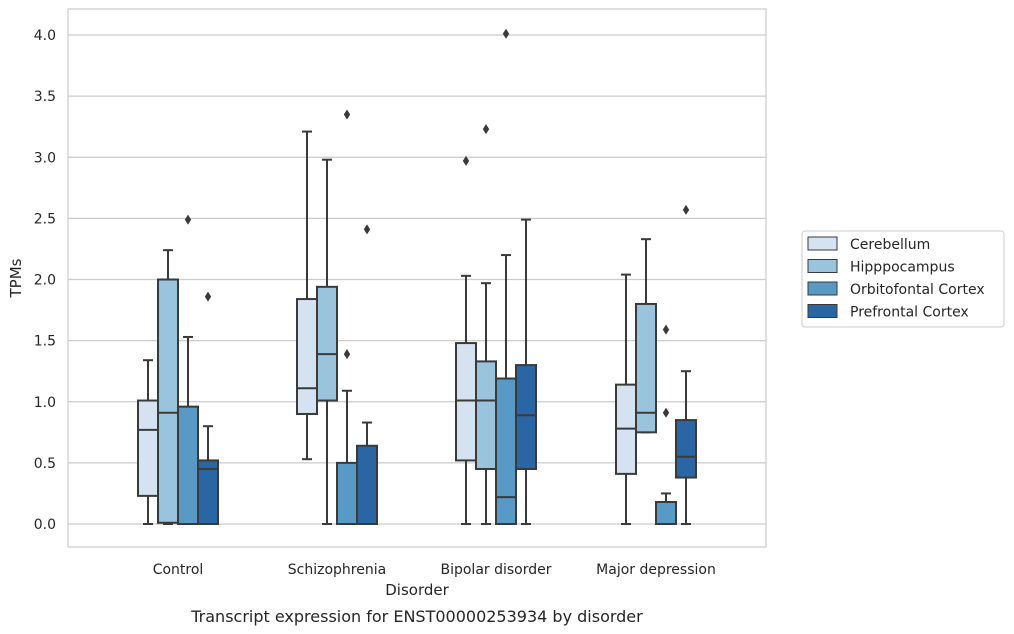  Describe the element at coordinates (45, 36) in the screenshot. I see `y-tick-label: 4.0` at that location.